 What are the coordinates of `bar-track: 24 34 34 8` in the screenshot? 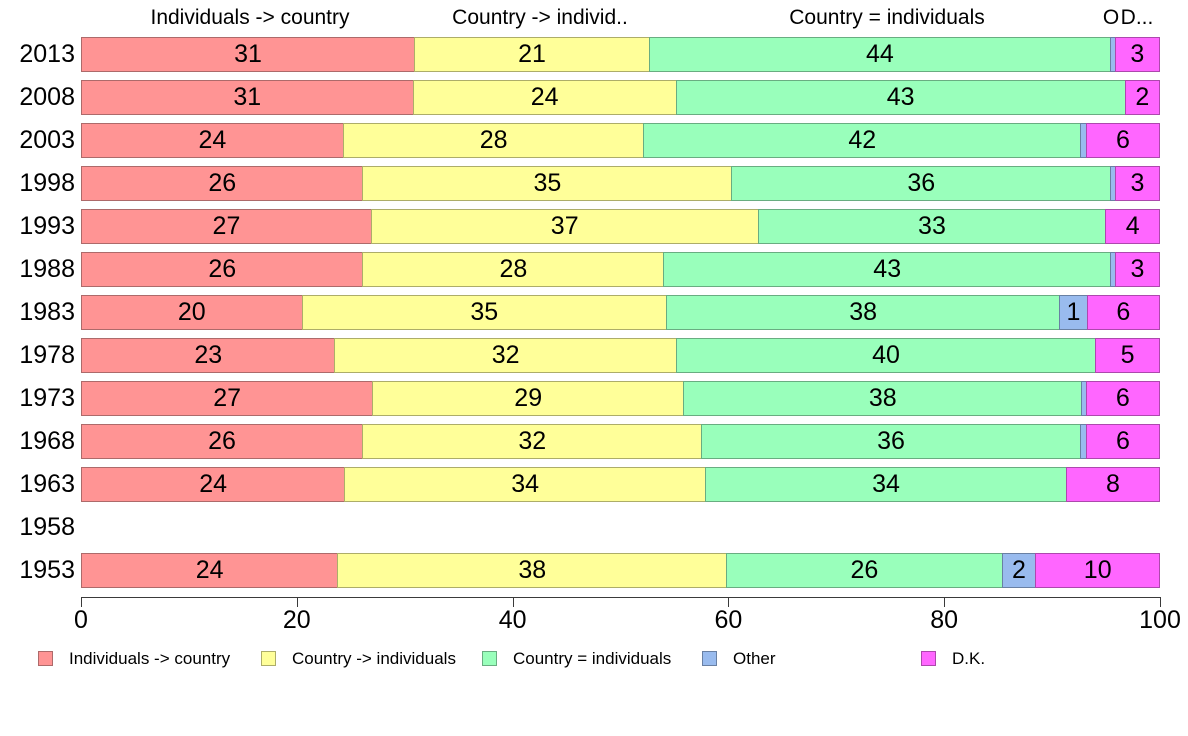 It's located at (620, 484).